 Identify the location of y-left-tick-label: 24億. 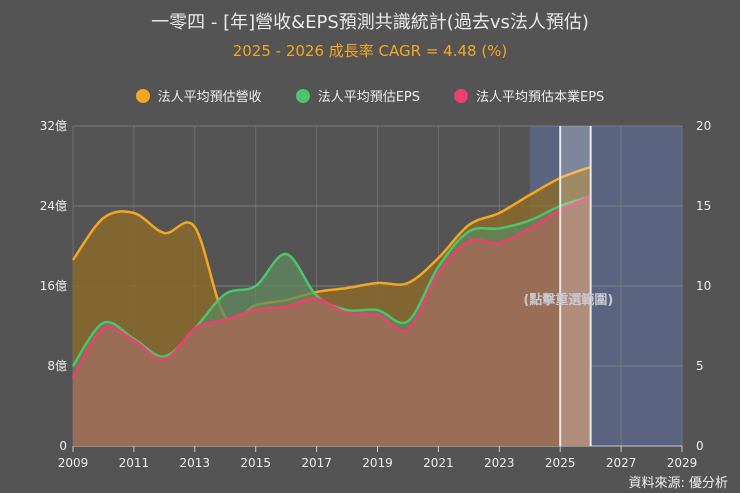
(53, 206).